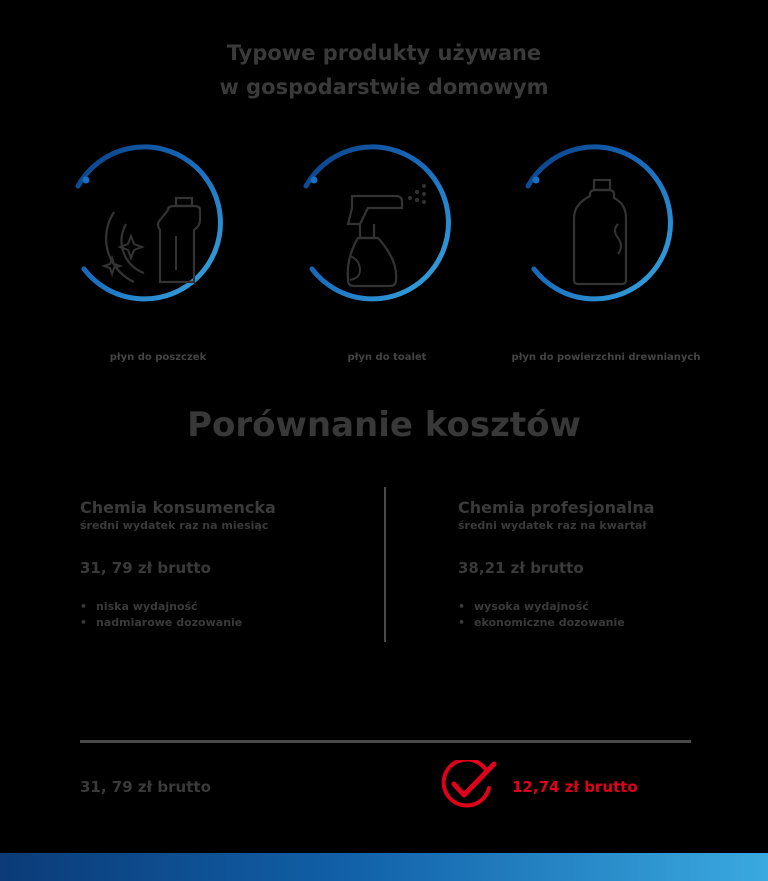 The width and height of the screenshot is (768, 881). What do you see at coordinates (145, 568) in the screenshot?
I see `consumer-price: 31, 79 zł brutto` at bounding box center [145, 568].